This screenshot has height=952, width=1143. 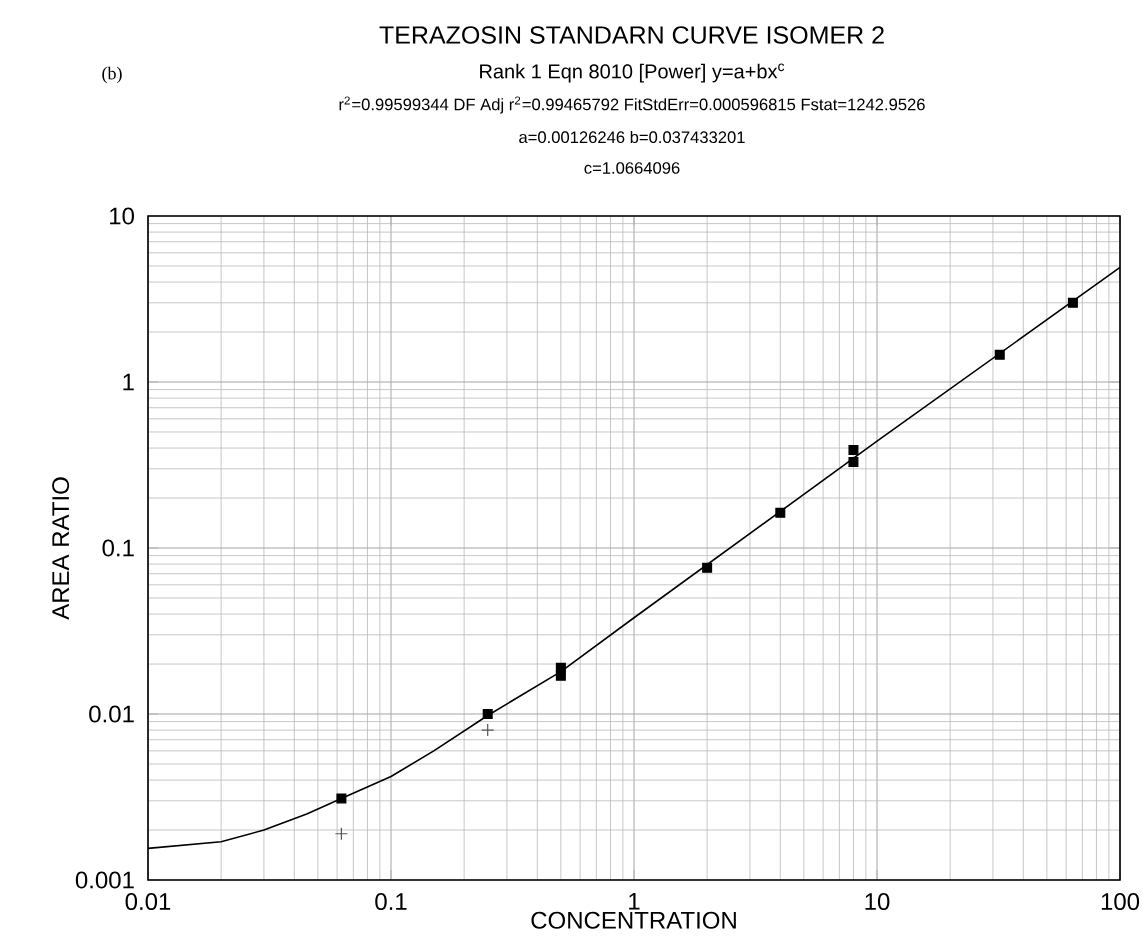 I want to click on y-axis-title: AREA RATIO, so click(x=61, y=548).